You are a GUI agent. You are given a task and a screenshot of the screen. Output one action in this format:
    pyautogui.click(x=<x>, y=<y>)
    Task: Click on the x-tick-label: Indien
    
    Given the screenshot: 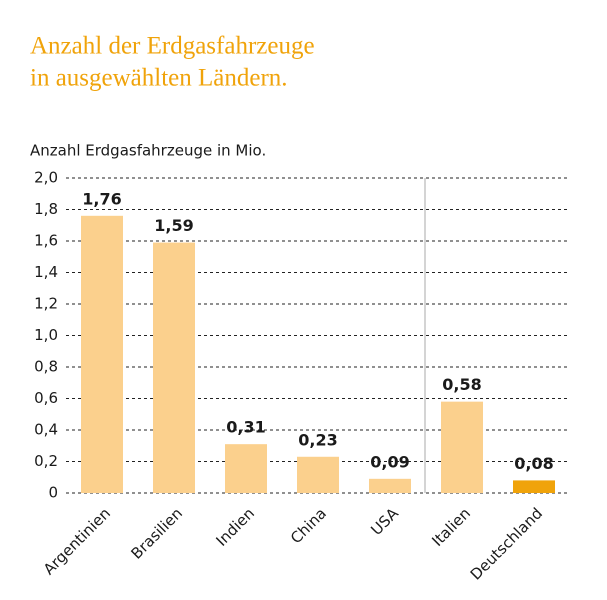 What is the action you would take?
    pyautogui.click(x=236, y=527)
    